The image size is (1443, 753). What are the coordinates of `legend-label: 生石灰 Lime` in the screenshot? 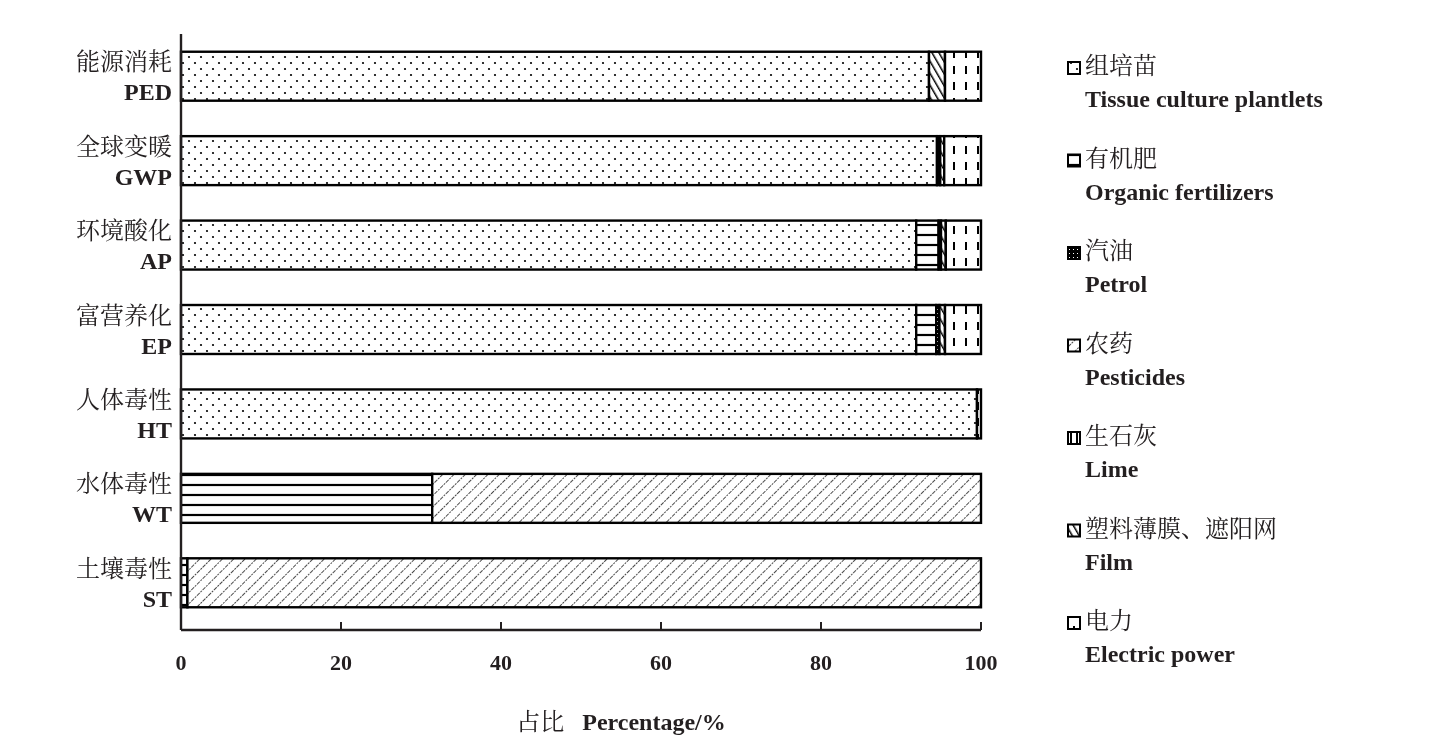 It's located at (1121, 449).